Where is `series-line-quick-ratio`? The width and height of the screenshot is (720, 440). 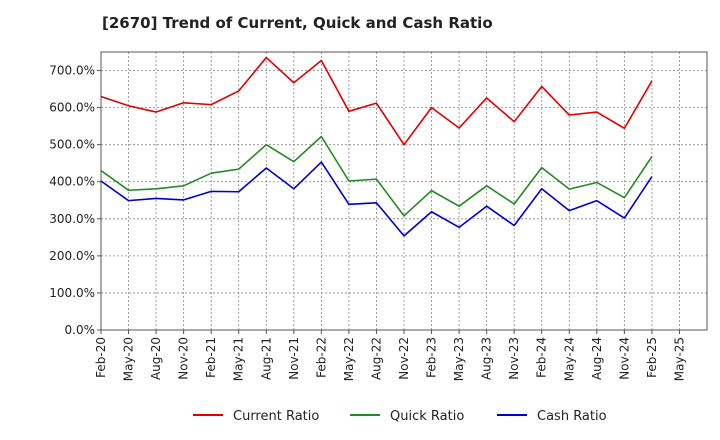
series-line-quick-ratio is located at coordinates (376, 176).